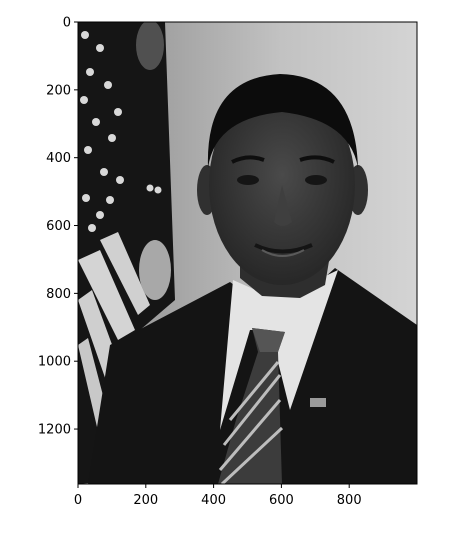 The image size is (458, 545). What do you see at coordinates (281, 500) in the screenshot?
I see `x-tick-label: 600` at bounding box center [281, 500].